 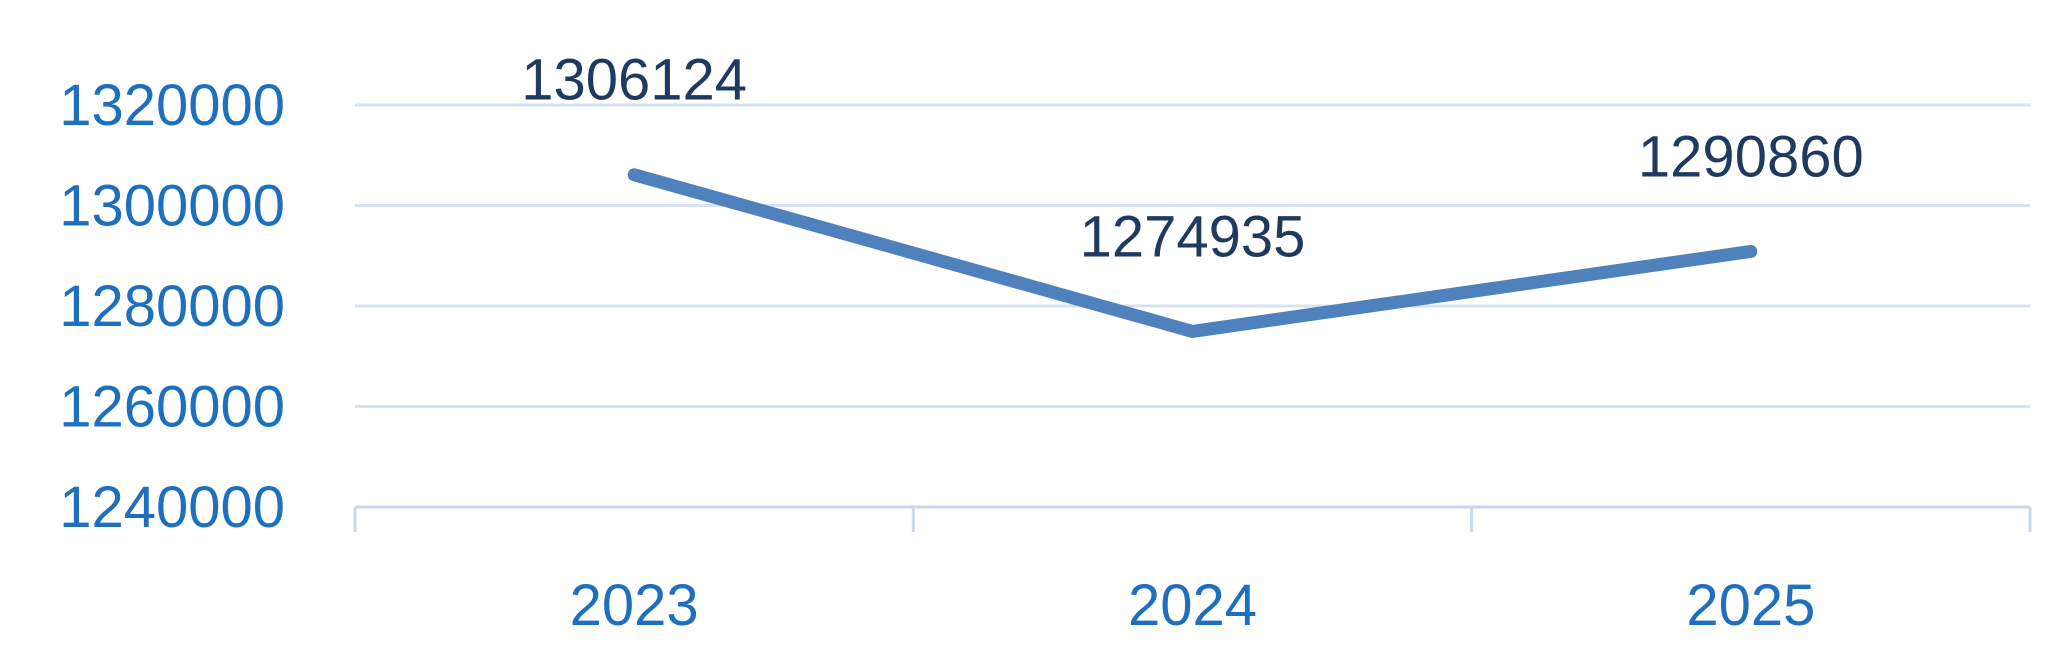 I want to click on y-tick-label: 1300000, so click(x=172, y=206).